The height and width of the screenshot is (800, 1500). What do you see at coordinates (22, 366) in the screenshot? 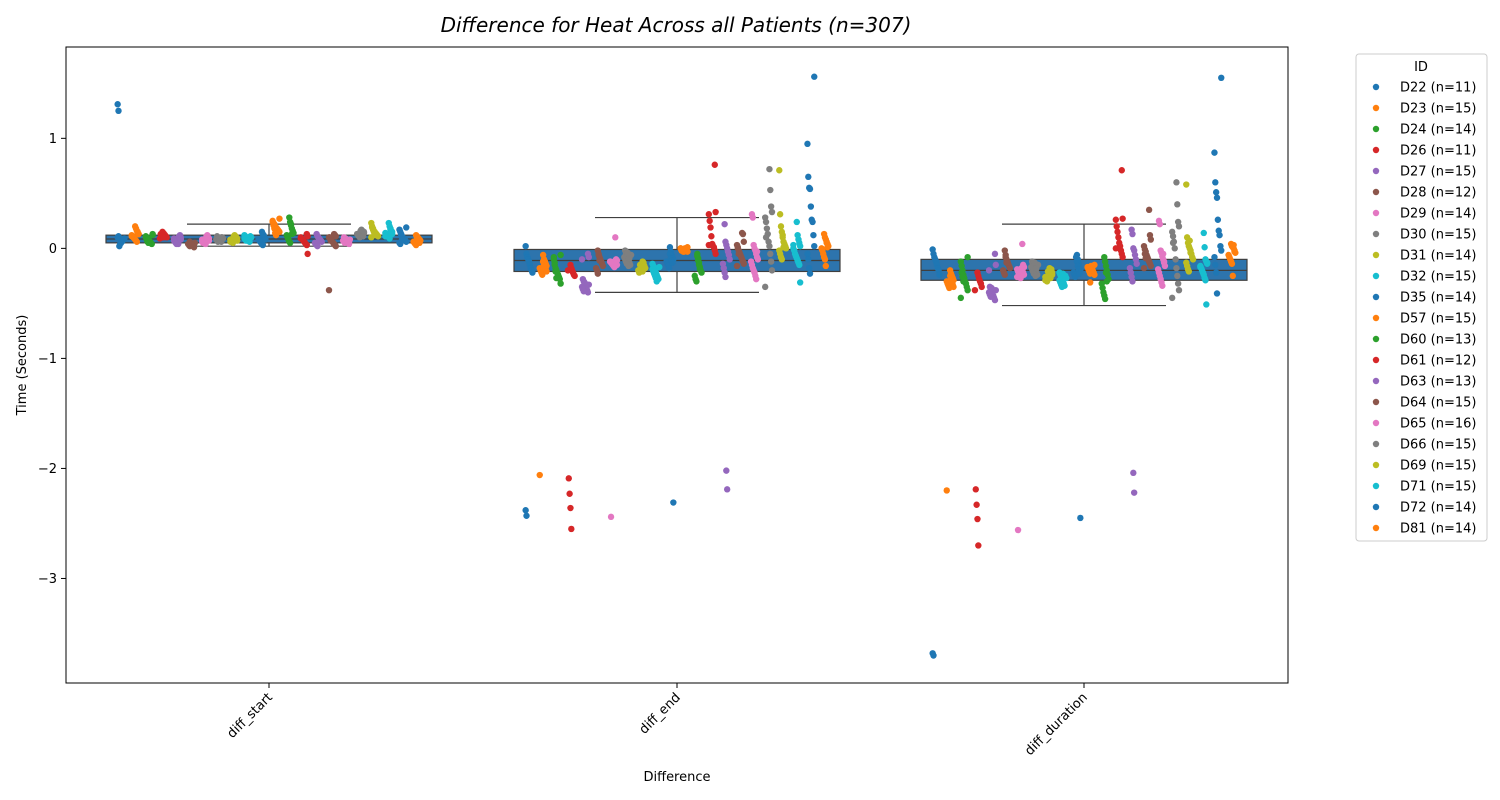
I see `y-axis-label: Time (Seconds)` at bounding box center [22, 366].